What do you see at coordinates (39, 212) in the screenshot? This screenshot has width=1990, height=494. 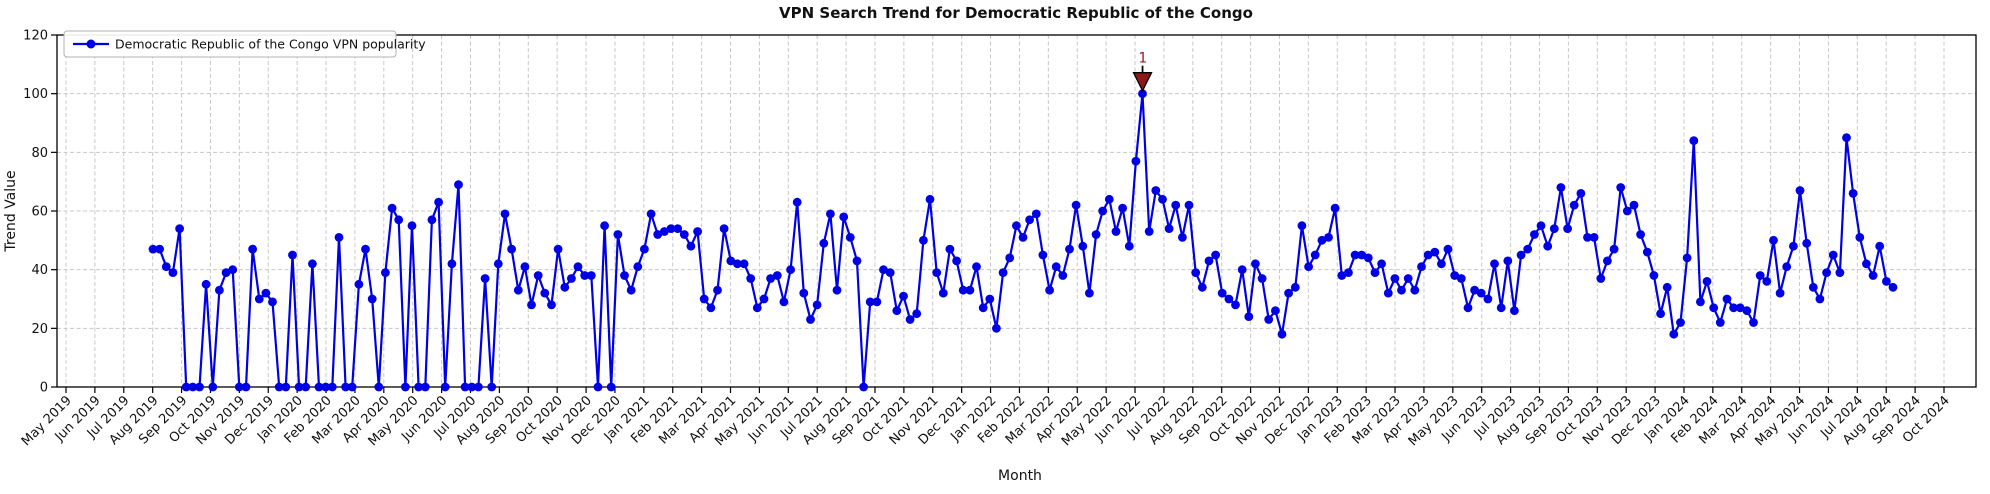 I see `y-tick-label: 60` at bounding box center [39, 212].